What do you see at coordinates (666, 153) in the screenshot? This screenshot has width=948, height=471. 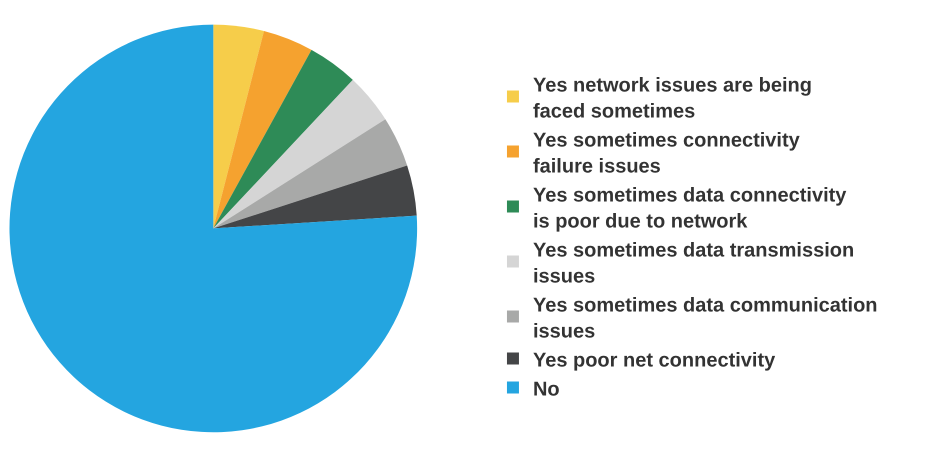 I see `legend-label: Yes sometimes connectivity failure issues` at bounding box center [666, 153].